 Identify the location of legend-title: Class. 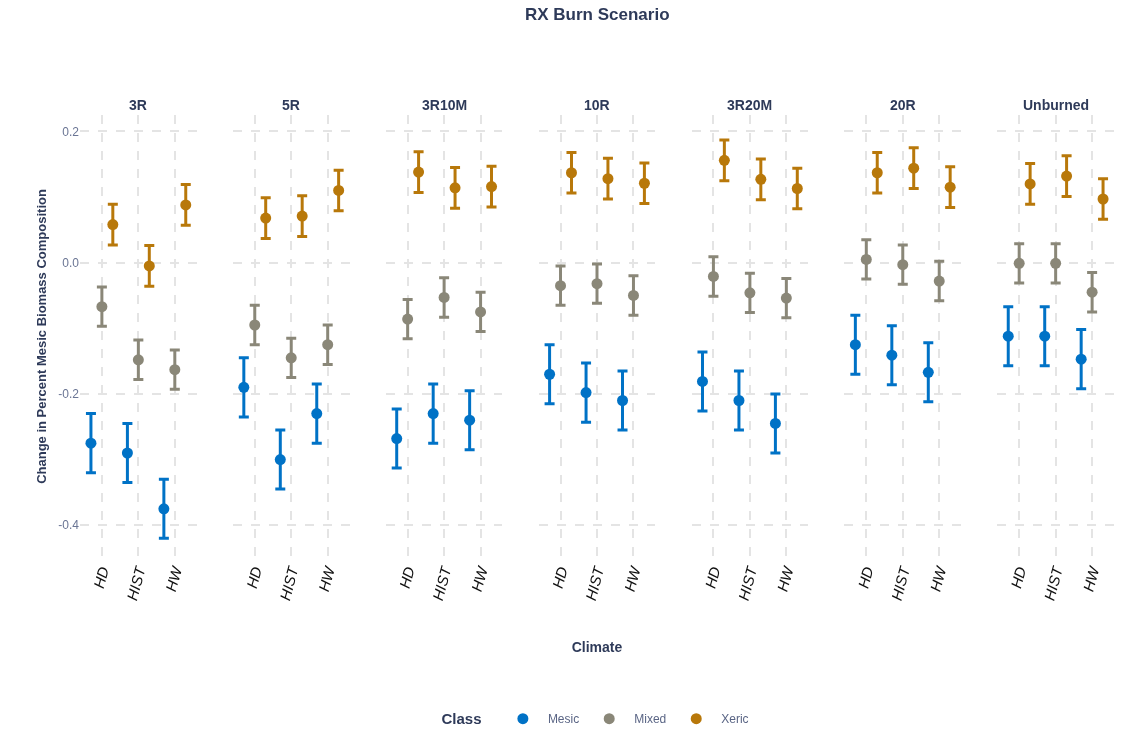
(461, 718).